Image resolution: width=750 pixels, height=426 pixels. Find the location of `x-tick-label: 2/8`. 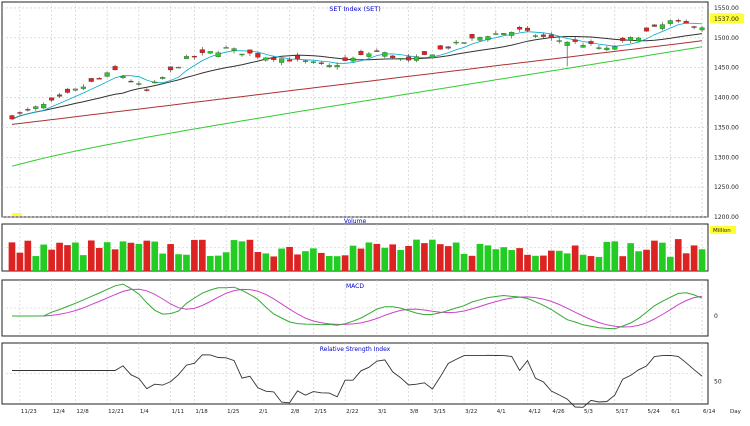

x-tick-label: 2/8 is located at coordinates (295, 412).